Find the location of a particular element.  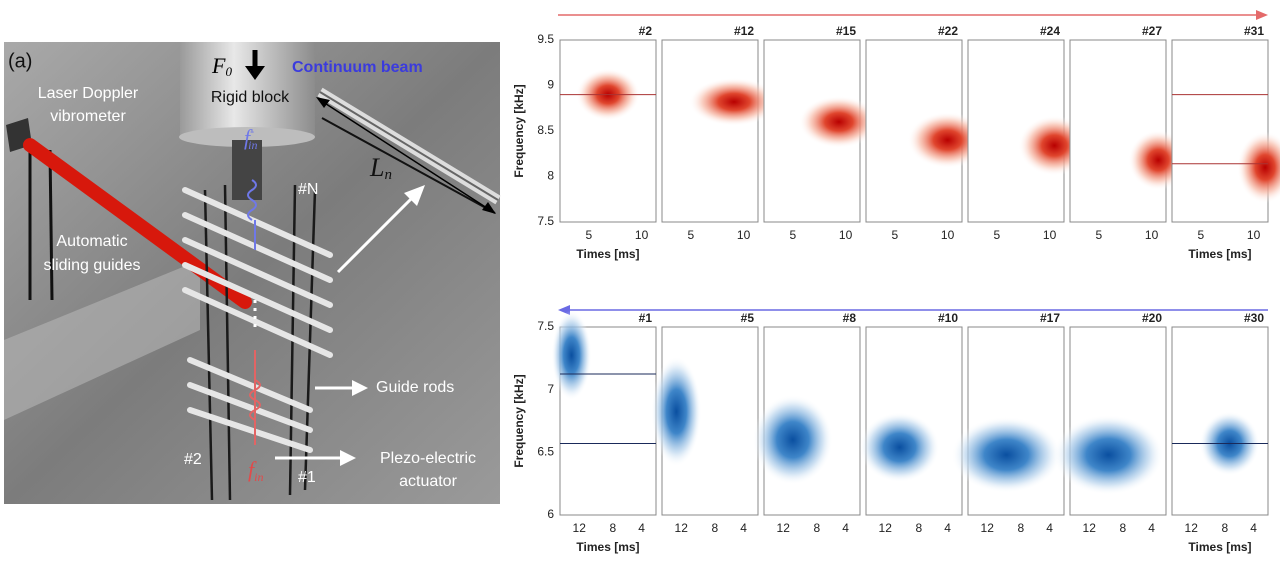

panel-label: #20 is located at coordinates (1152, 318).